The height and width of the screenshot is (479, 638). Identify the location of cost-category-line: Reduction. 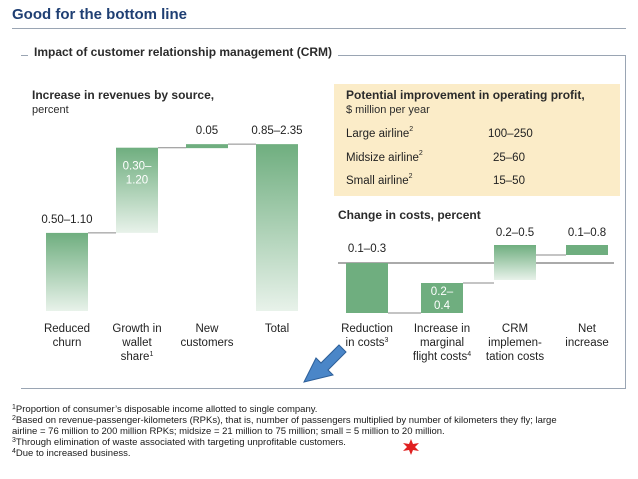
(367, 329).